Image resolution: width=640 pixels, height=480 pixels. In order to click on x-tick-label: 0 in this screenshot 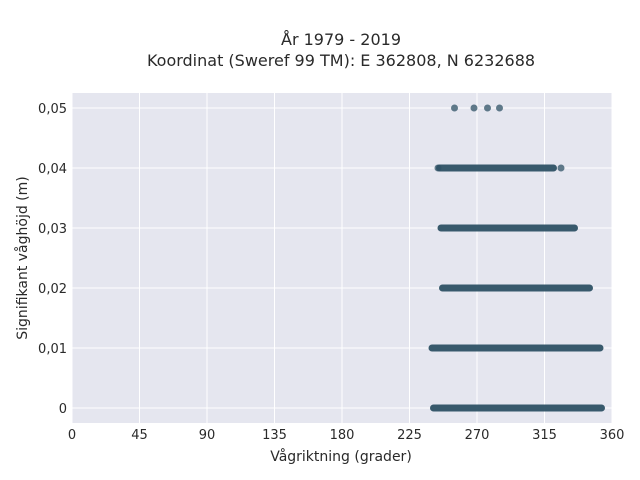, I will do `click(72, 435)`.